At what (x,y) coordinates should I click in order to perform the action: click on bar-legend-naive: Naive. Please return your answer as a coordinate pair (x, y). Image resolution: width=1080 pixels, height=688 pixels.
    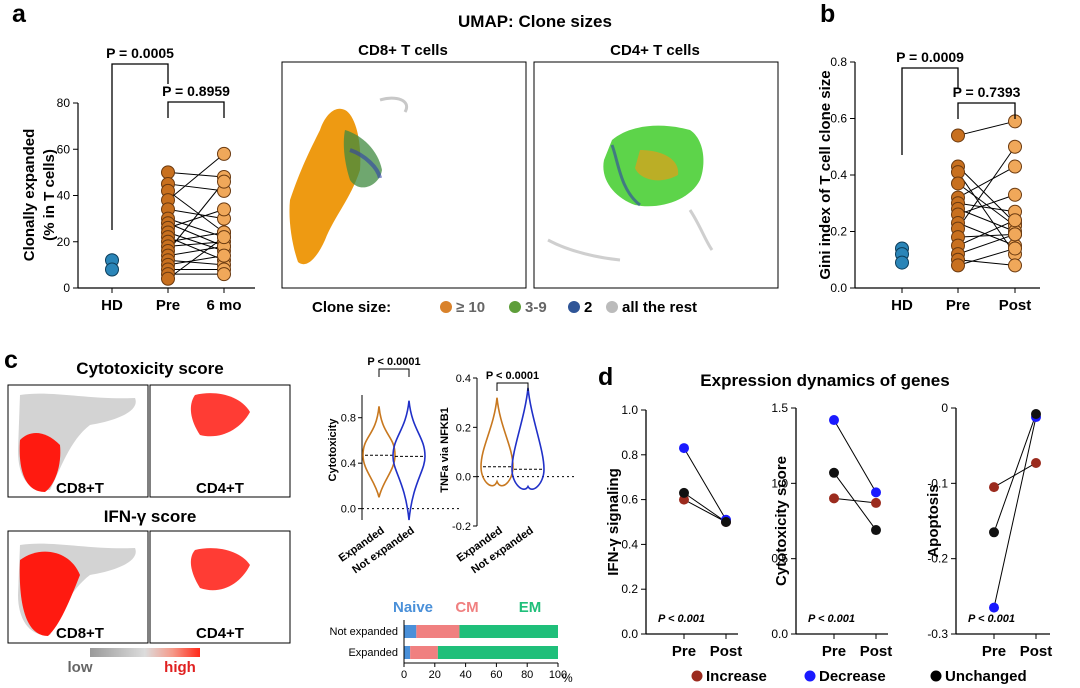
    Looking at the image, I should click on (413, 607).